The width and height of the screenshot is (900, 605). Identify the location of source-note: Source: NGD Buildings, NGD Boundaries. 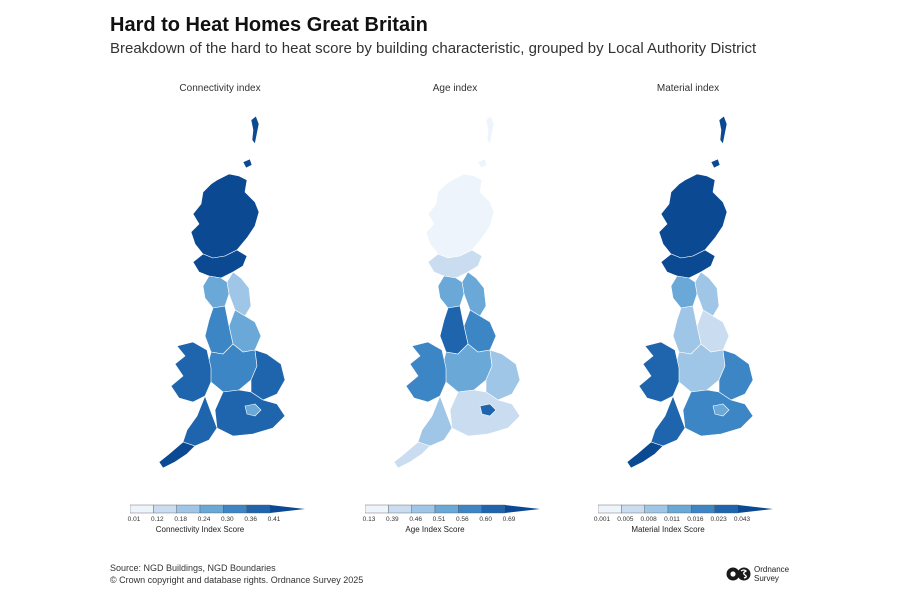
(193, 568).